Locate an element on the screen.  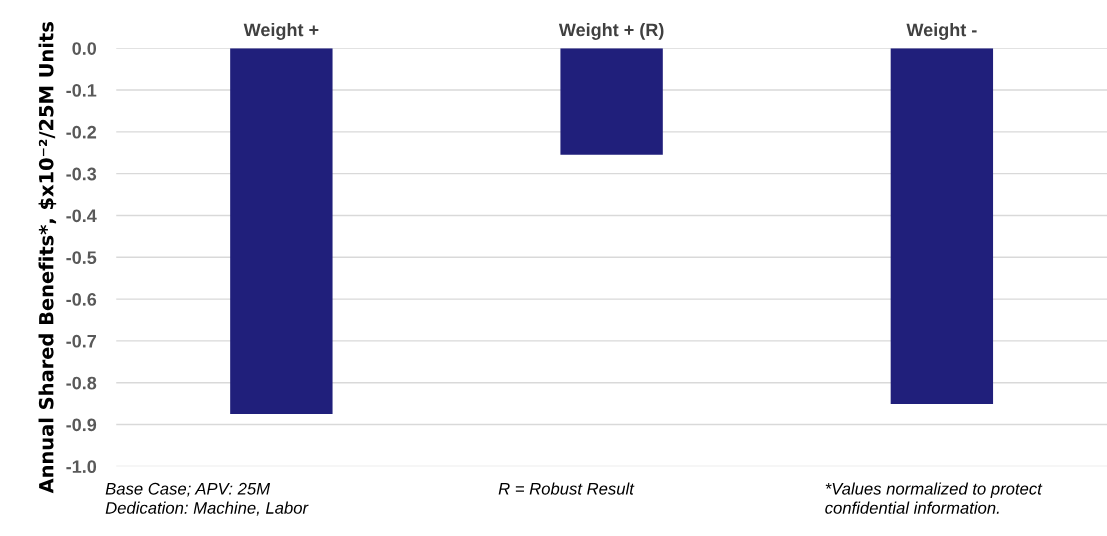
y-tick-label: -0.2 is located at coordinates (81, 132).